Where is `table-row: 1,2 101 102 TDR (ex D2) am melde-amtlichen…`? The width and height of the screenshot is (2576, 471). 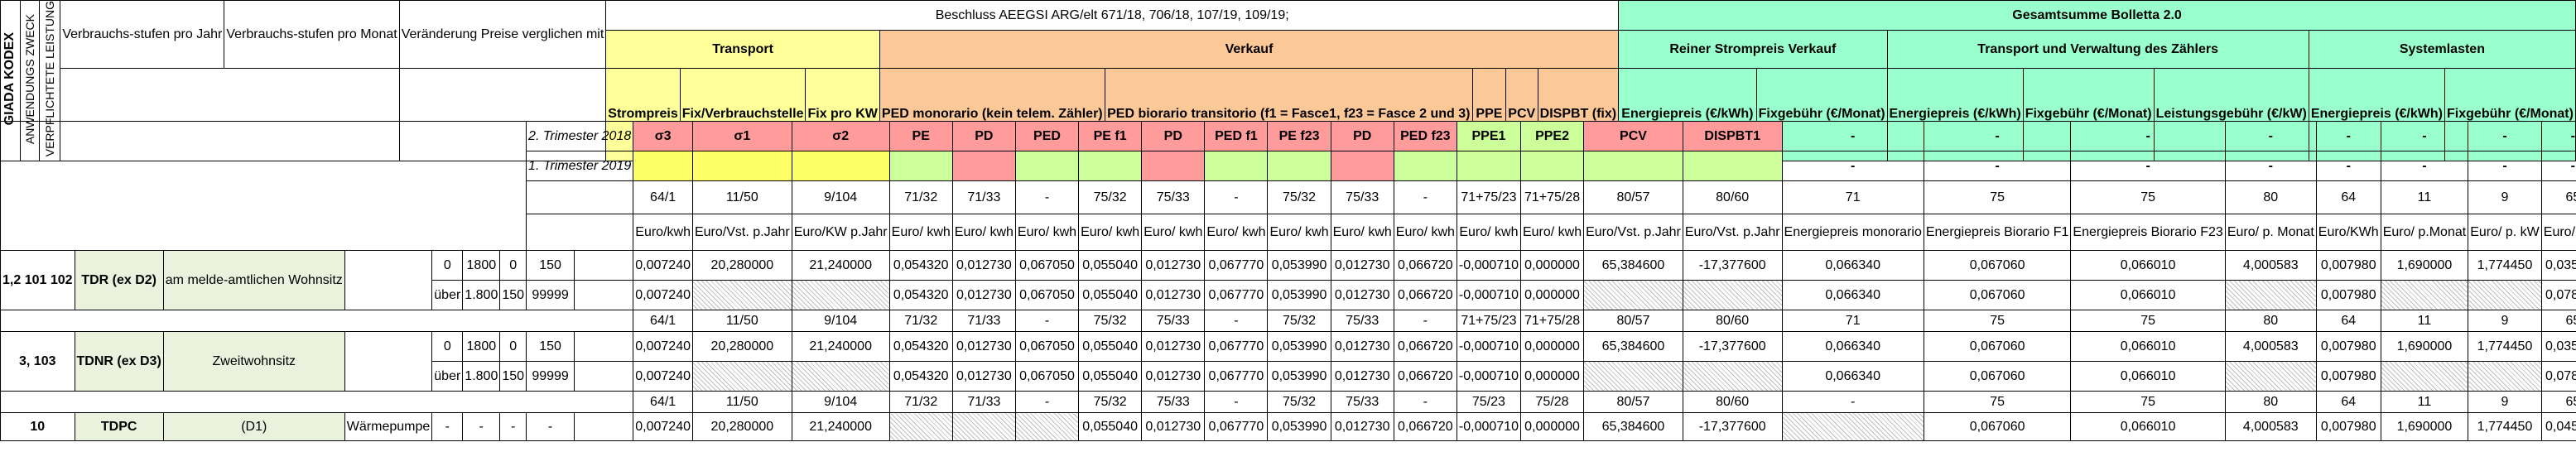
table-row: 1,2 101 102 TDR (ex D2) am melde-amtlichen… is located at coordinates (1288, 280).